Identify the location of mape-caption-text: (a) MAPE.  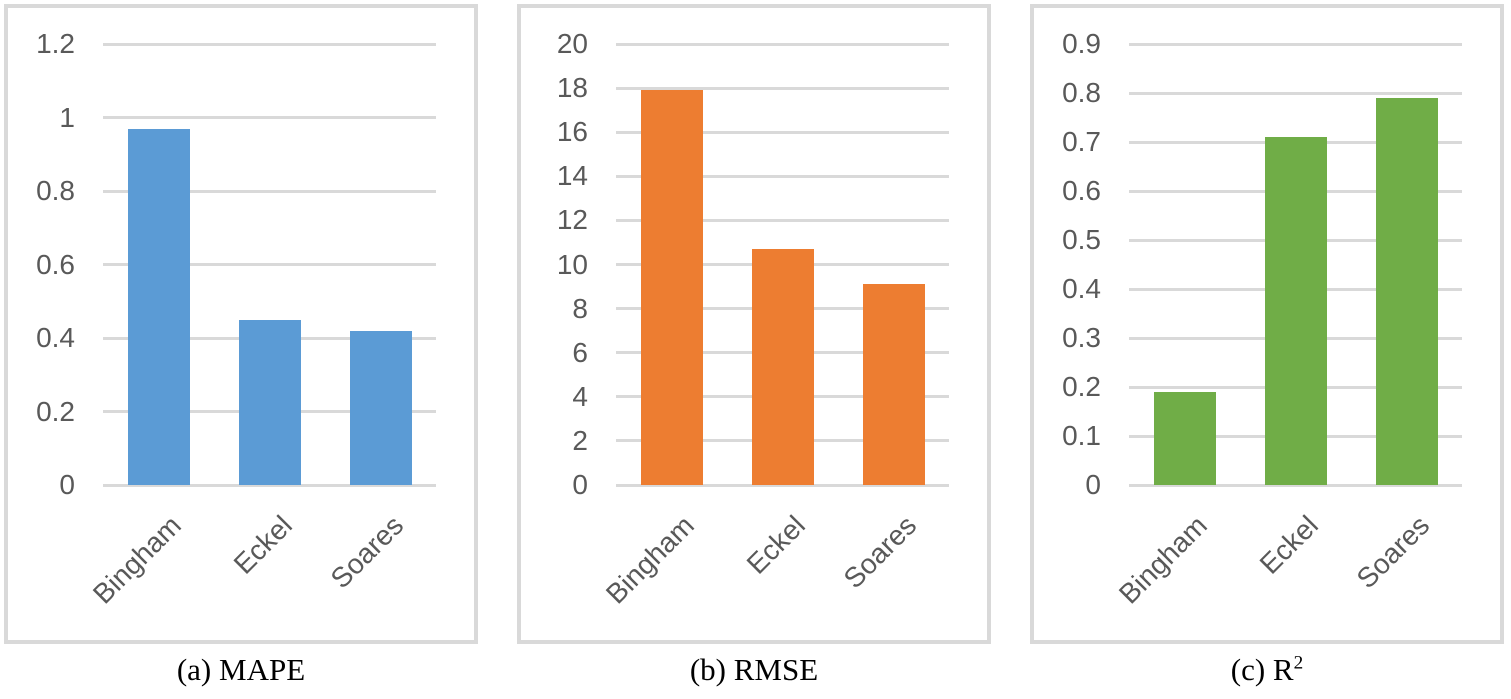
(241, 669).